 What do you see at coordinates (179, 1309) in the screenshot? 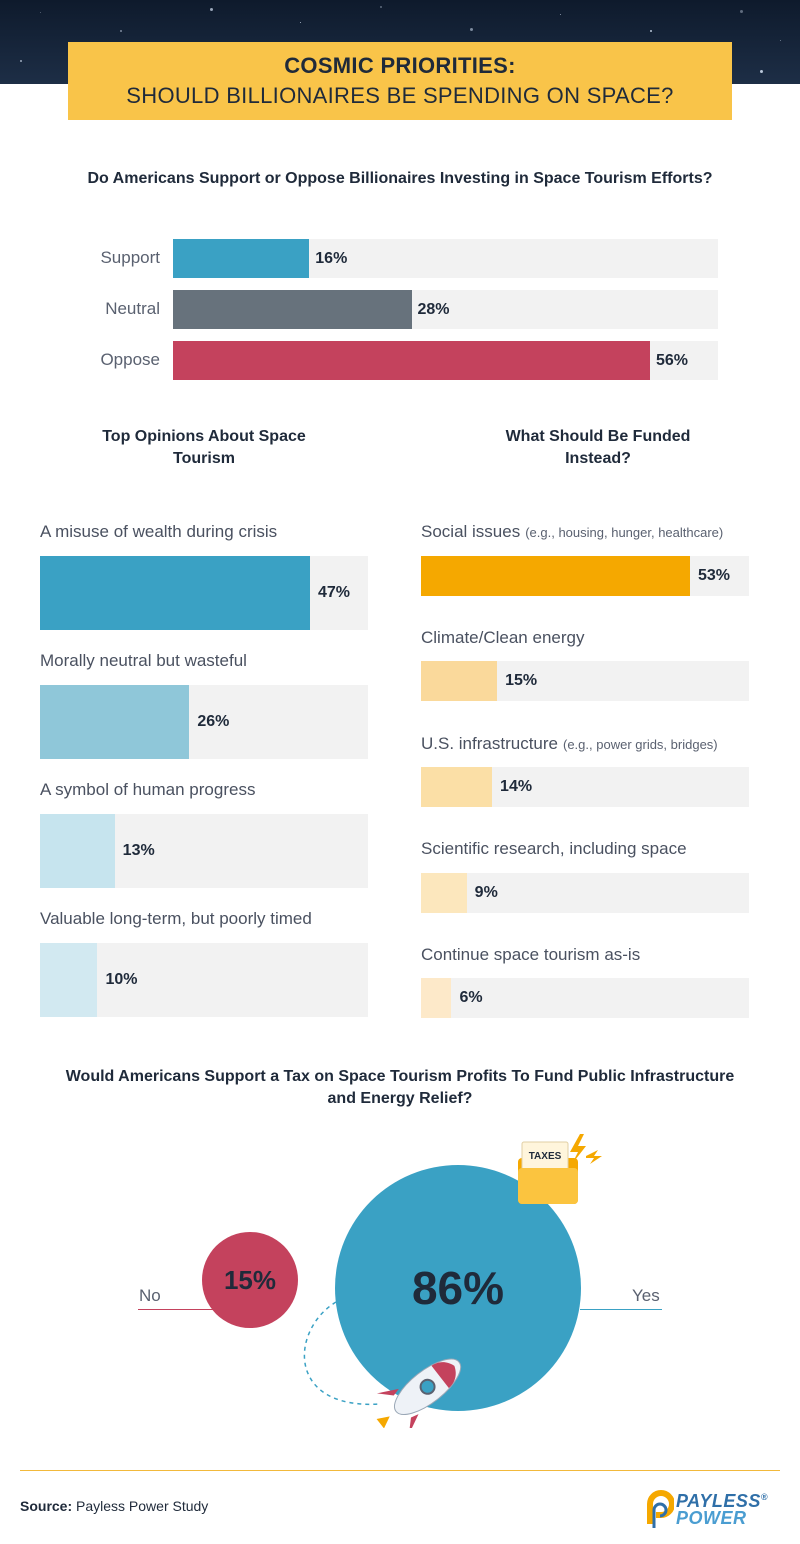
I see `no-leader-line` at bounding box center [179, 1309].